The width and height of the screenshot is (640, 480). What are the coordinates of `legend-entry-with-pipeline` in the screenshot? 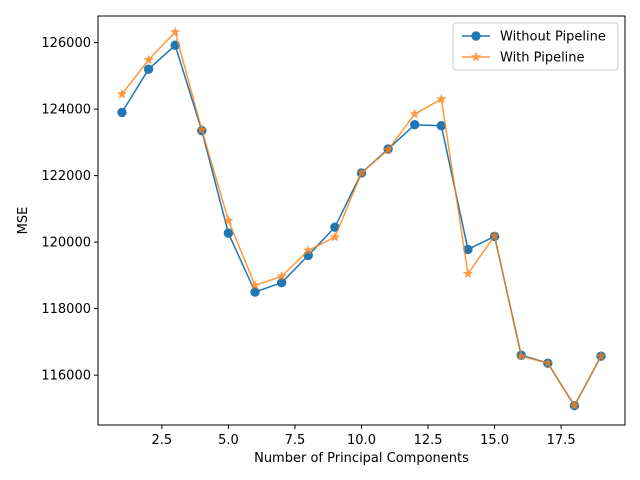 It's located at (476, 56).